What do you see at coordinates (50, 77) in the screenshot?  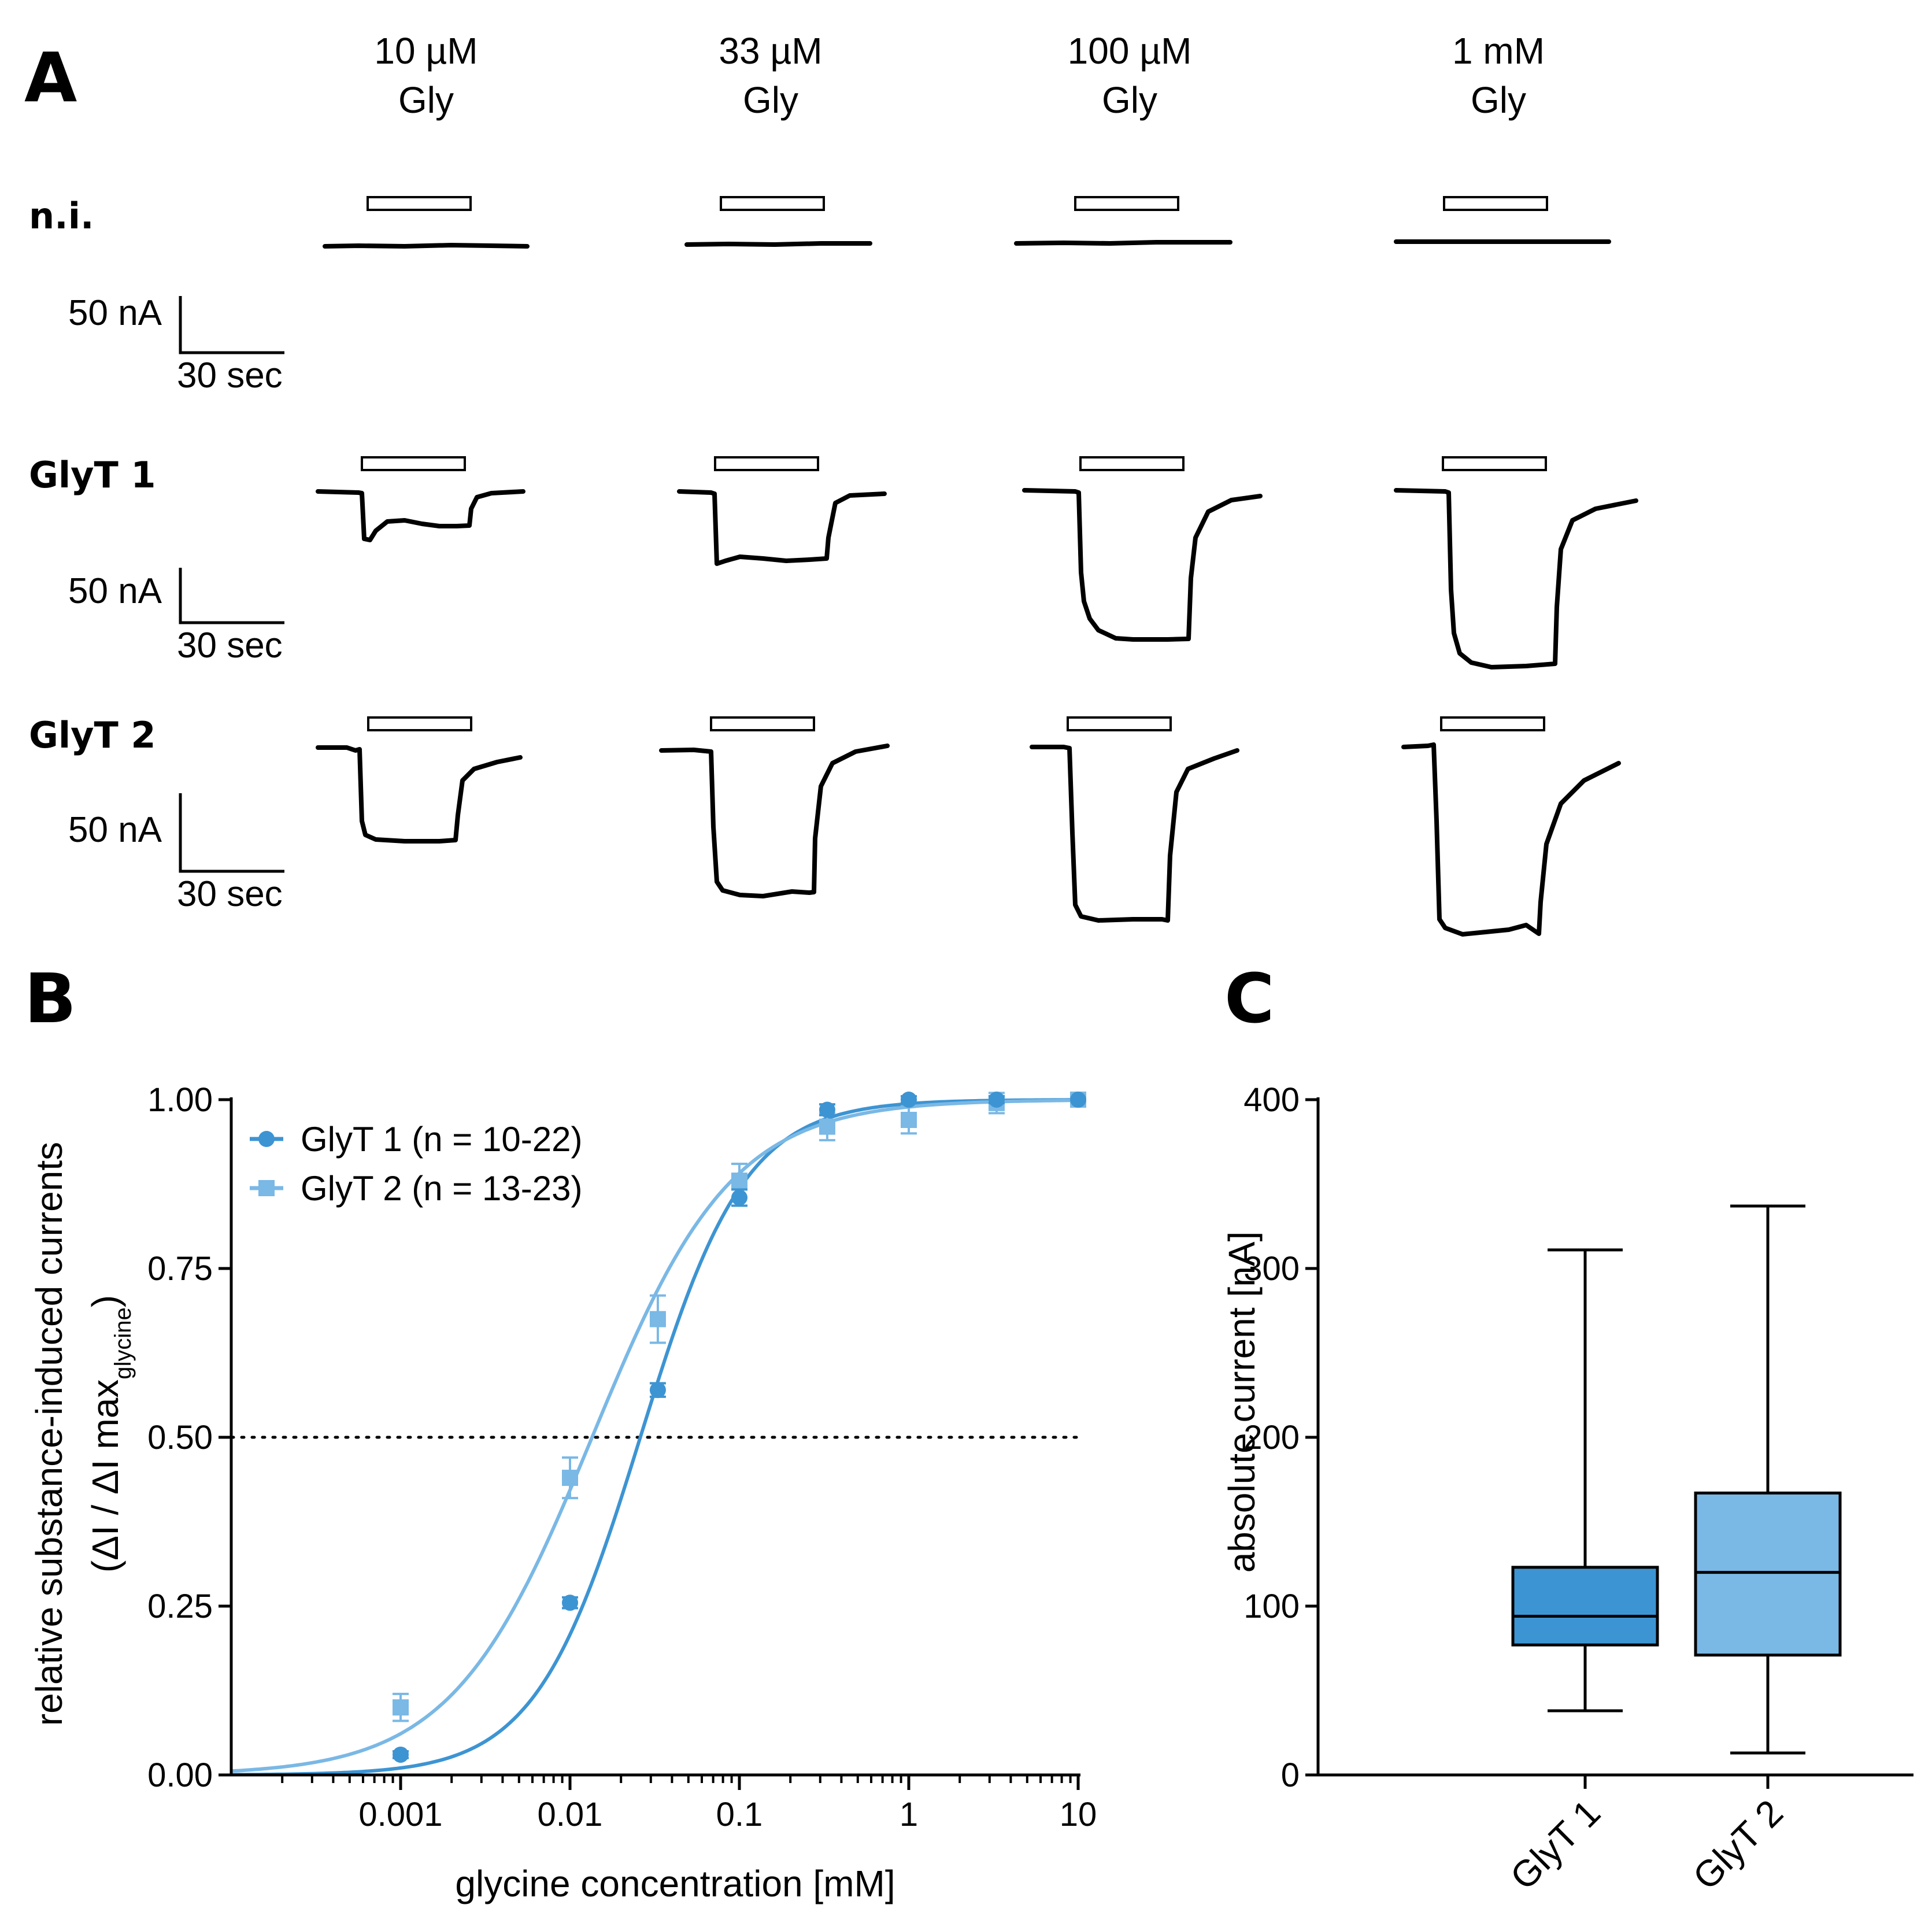 I see `panel-a-label: A` at bounding box center [50, 77].